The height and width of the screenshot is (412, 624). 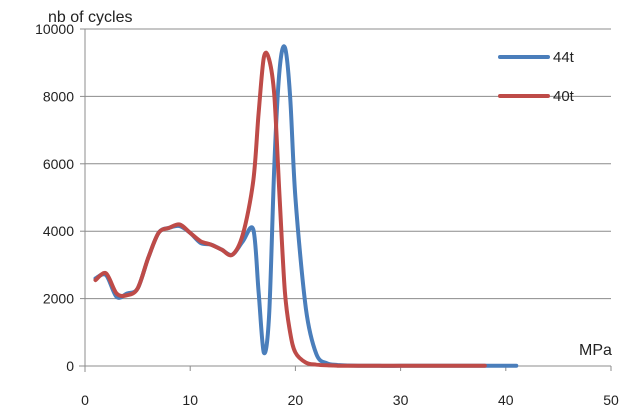 I want to click on y-tick-label-2000: 2000, so click(x=58, y=299).